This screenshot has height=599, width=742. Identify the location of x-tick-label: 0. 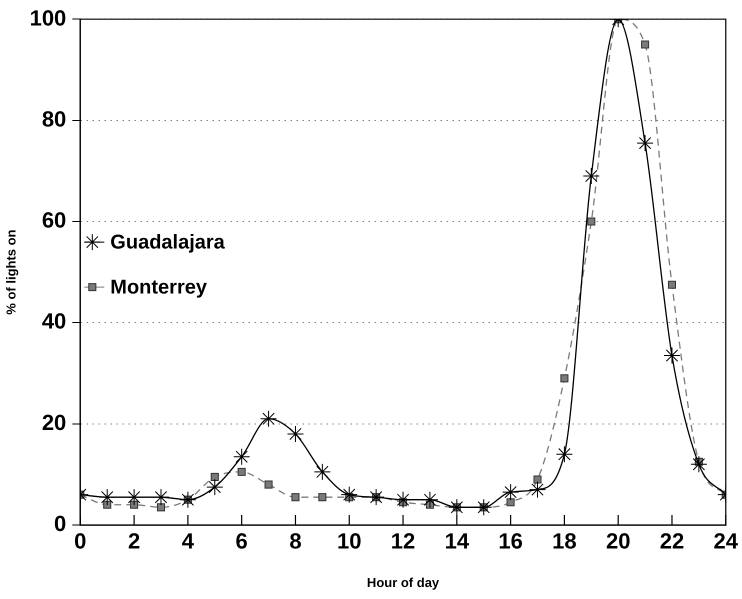
(80, 541).